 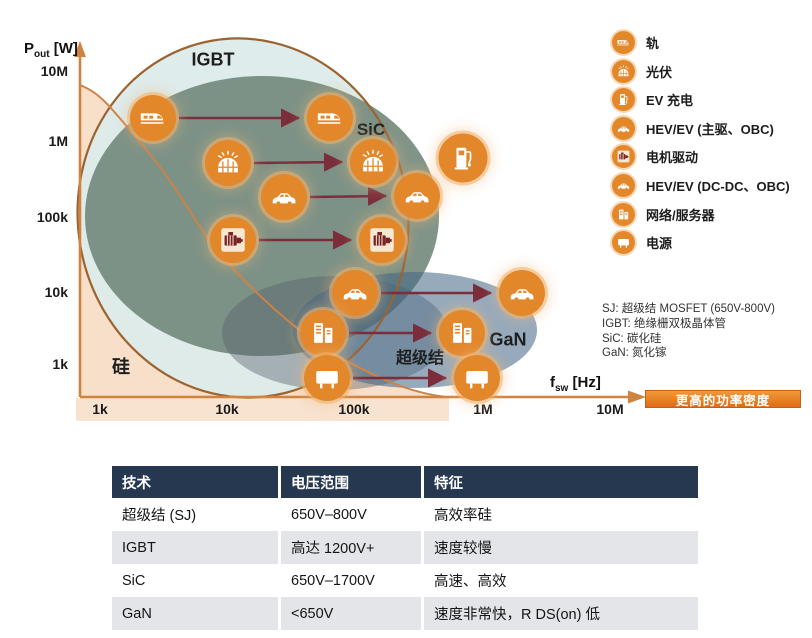 I want to click on x-tick-label: 100k, so click(x=354, y=409).